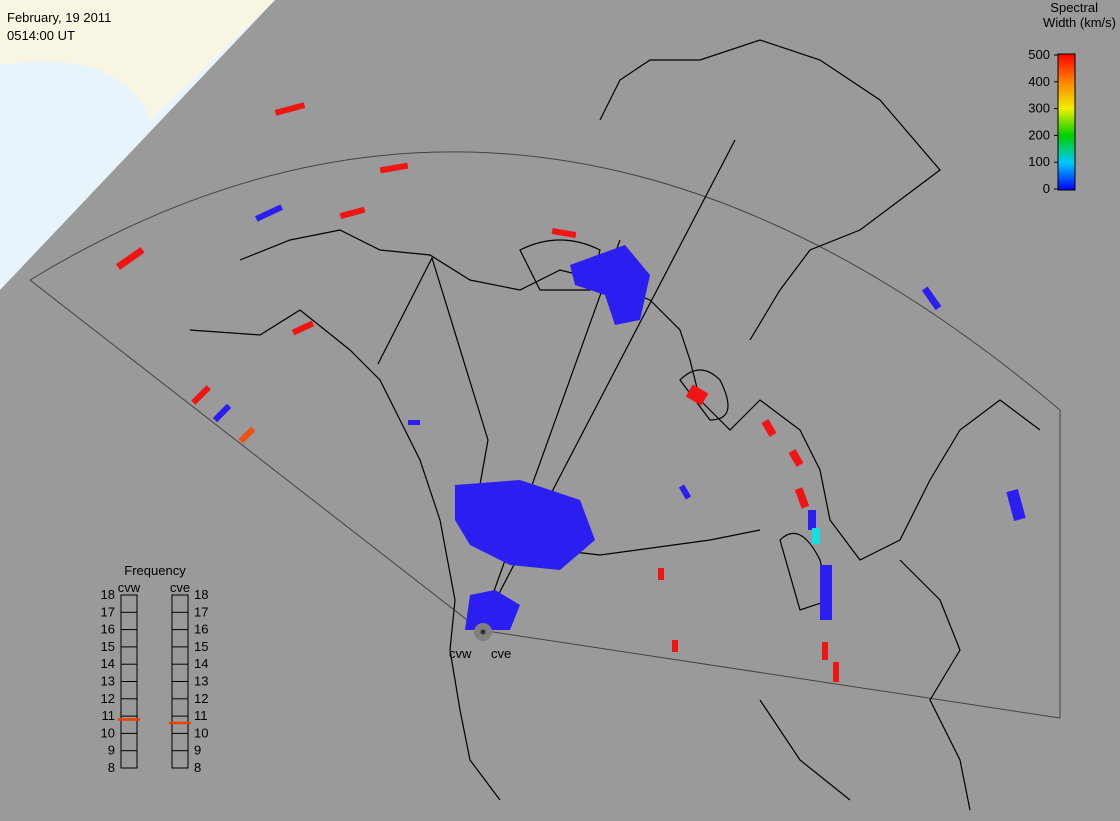 This screenshot has height=821, width=1120. I want to click on radar-name: cve, so click(180, 587).